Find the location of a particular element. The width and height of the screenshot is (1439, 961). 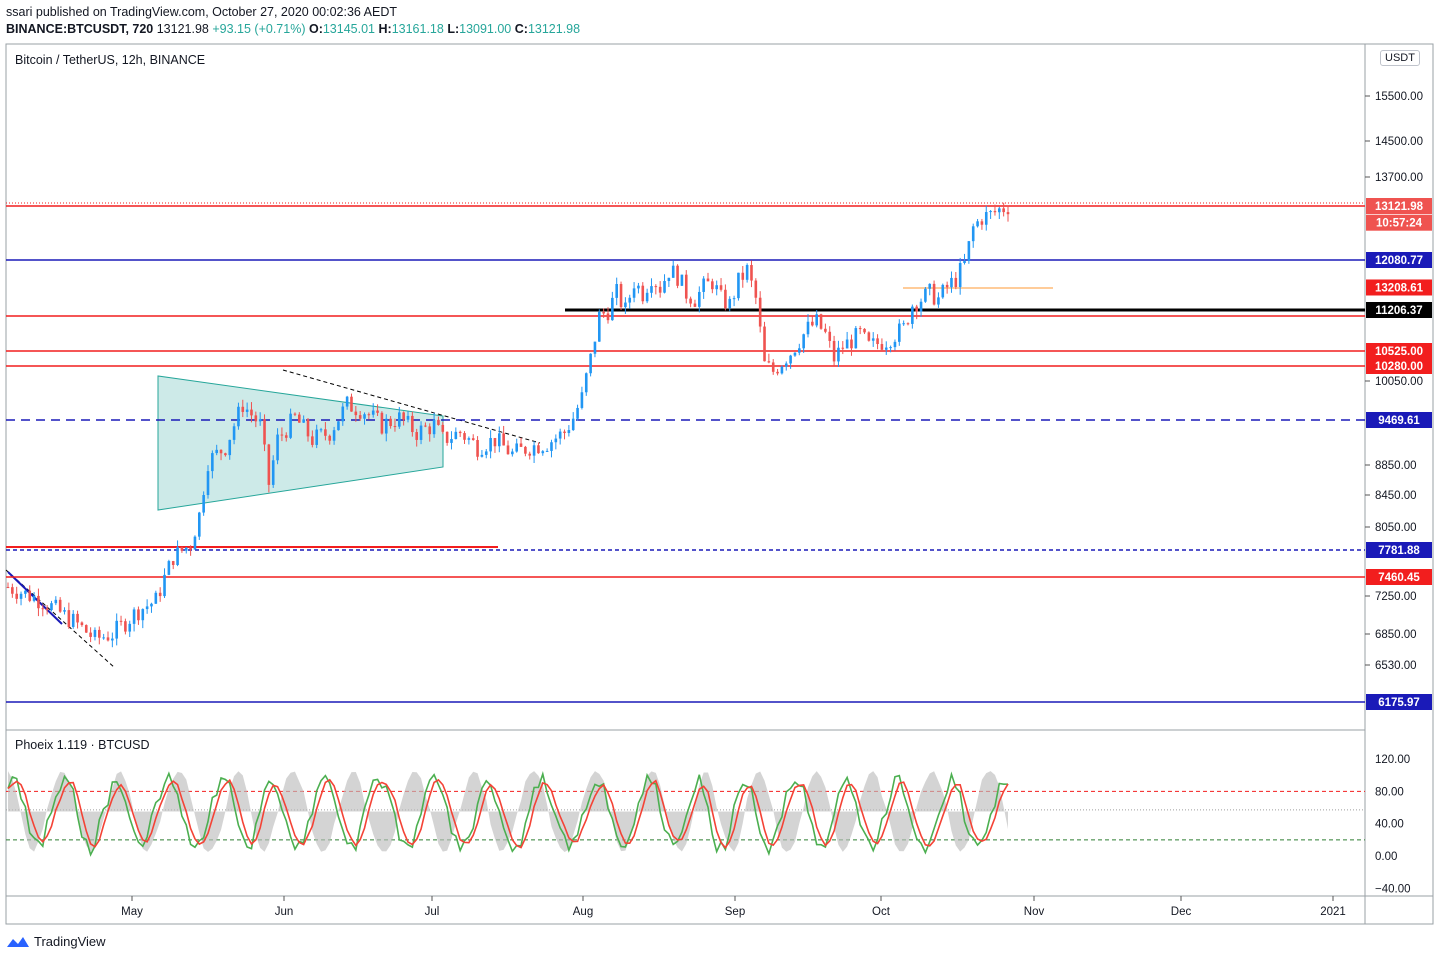

y-tick-label: 10050.00 is located at coordinates (1399, 382).